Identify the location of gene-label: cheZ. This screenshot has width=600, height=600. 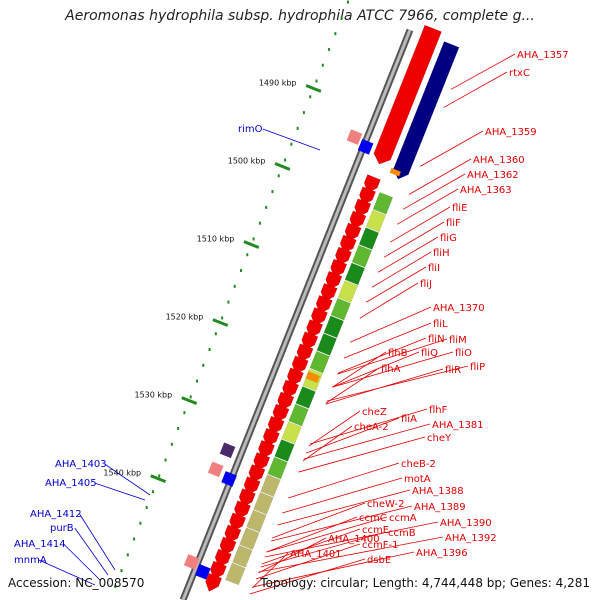
(374, 412).